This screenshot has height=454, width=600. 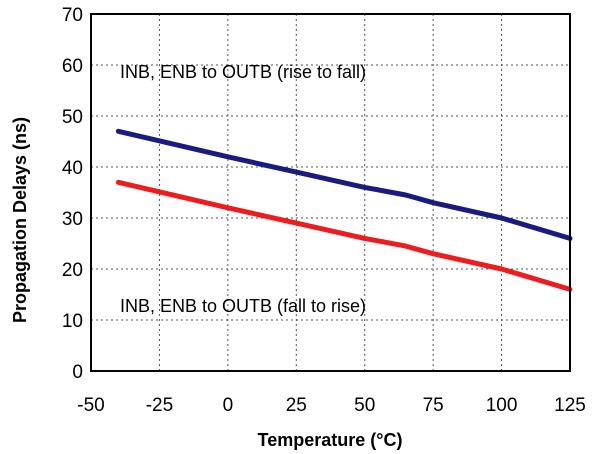 What do you see at coordinates (330, 440) in the screenshot?
I see `x-axis-title: Temperature (°C)` at bounding box center [330, 440].